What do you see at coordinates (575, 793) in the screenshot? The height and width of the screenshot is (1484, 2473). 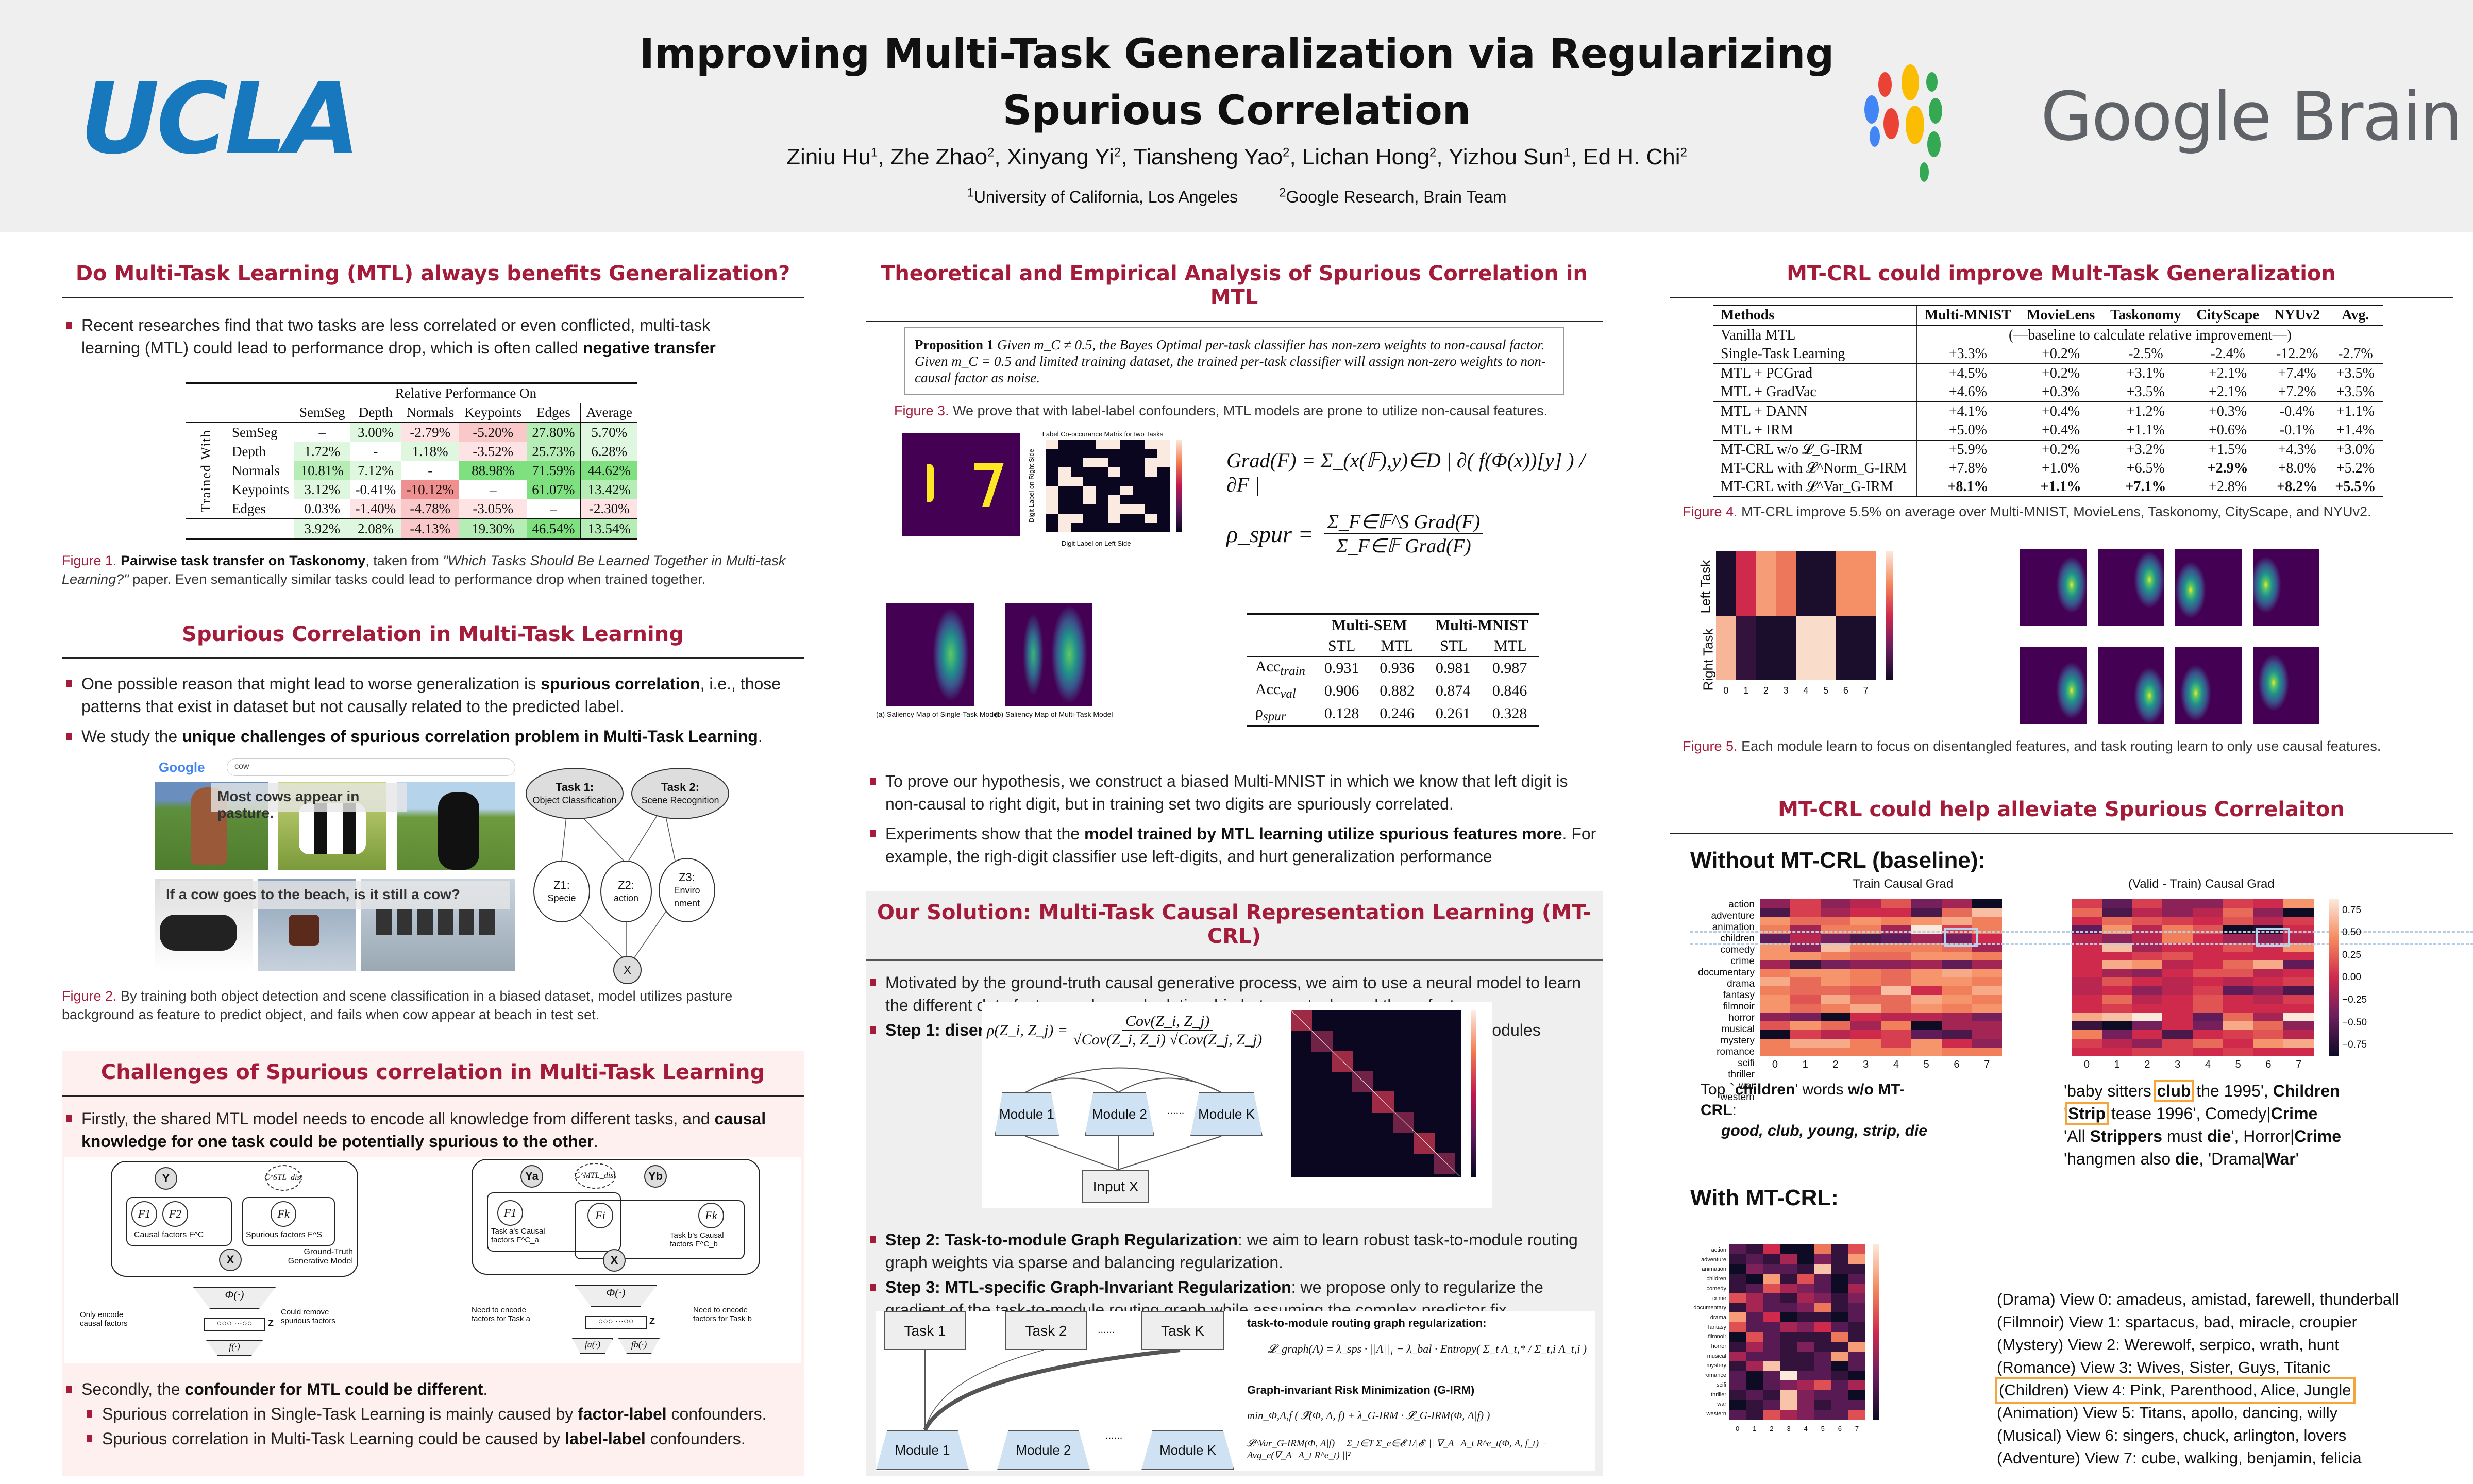 I see `task1-node: Task 1: Object Classification` at bounding box center [575, 793].